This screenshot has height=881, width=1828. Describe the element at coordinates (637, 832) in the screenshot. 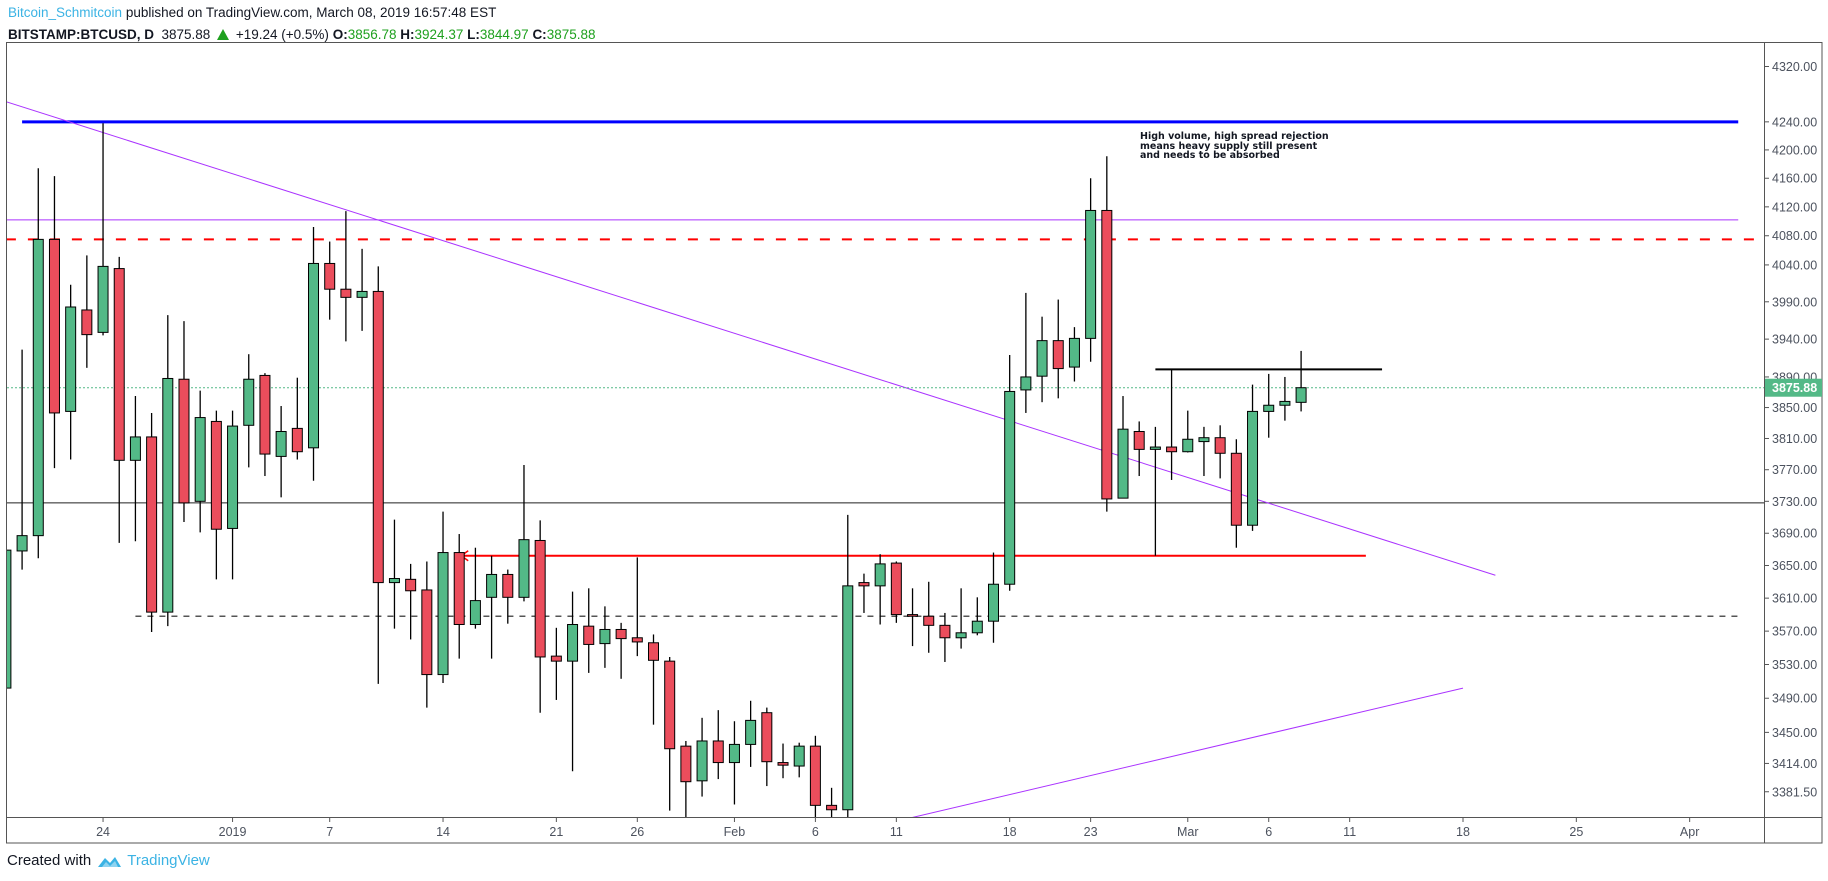

I see `time-tick-label: 26` at that location.